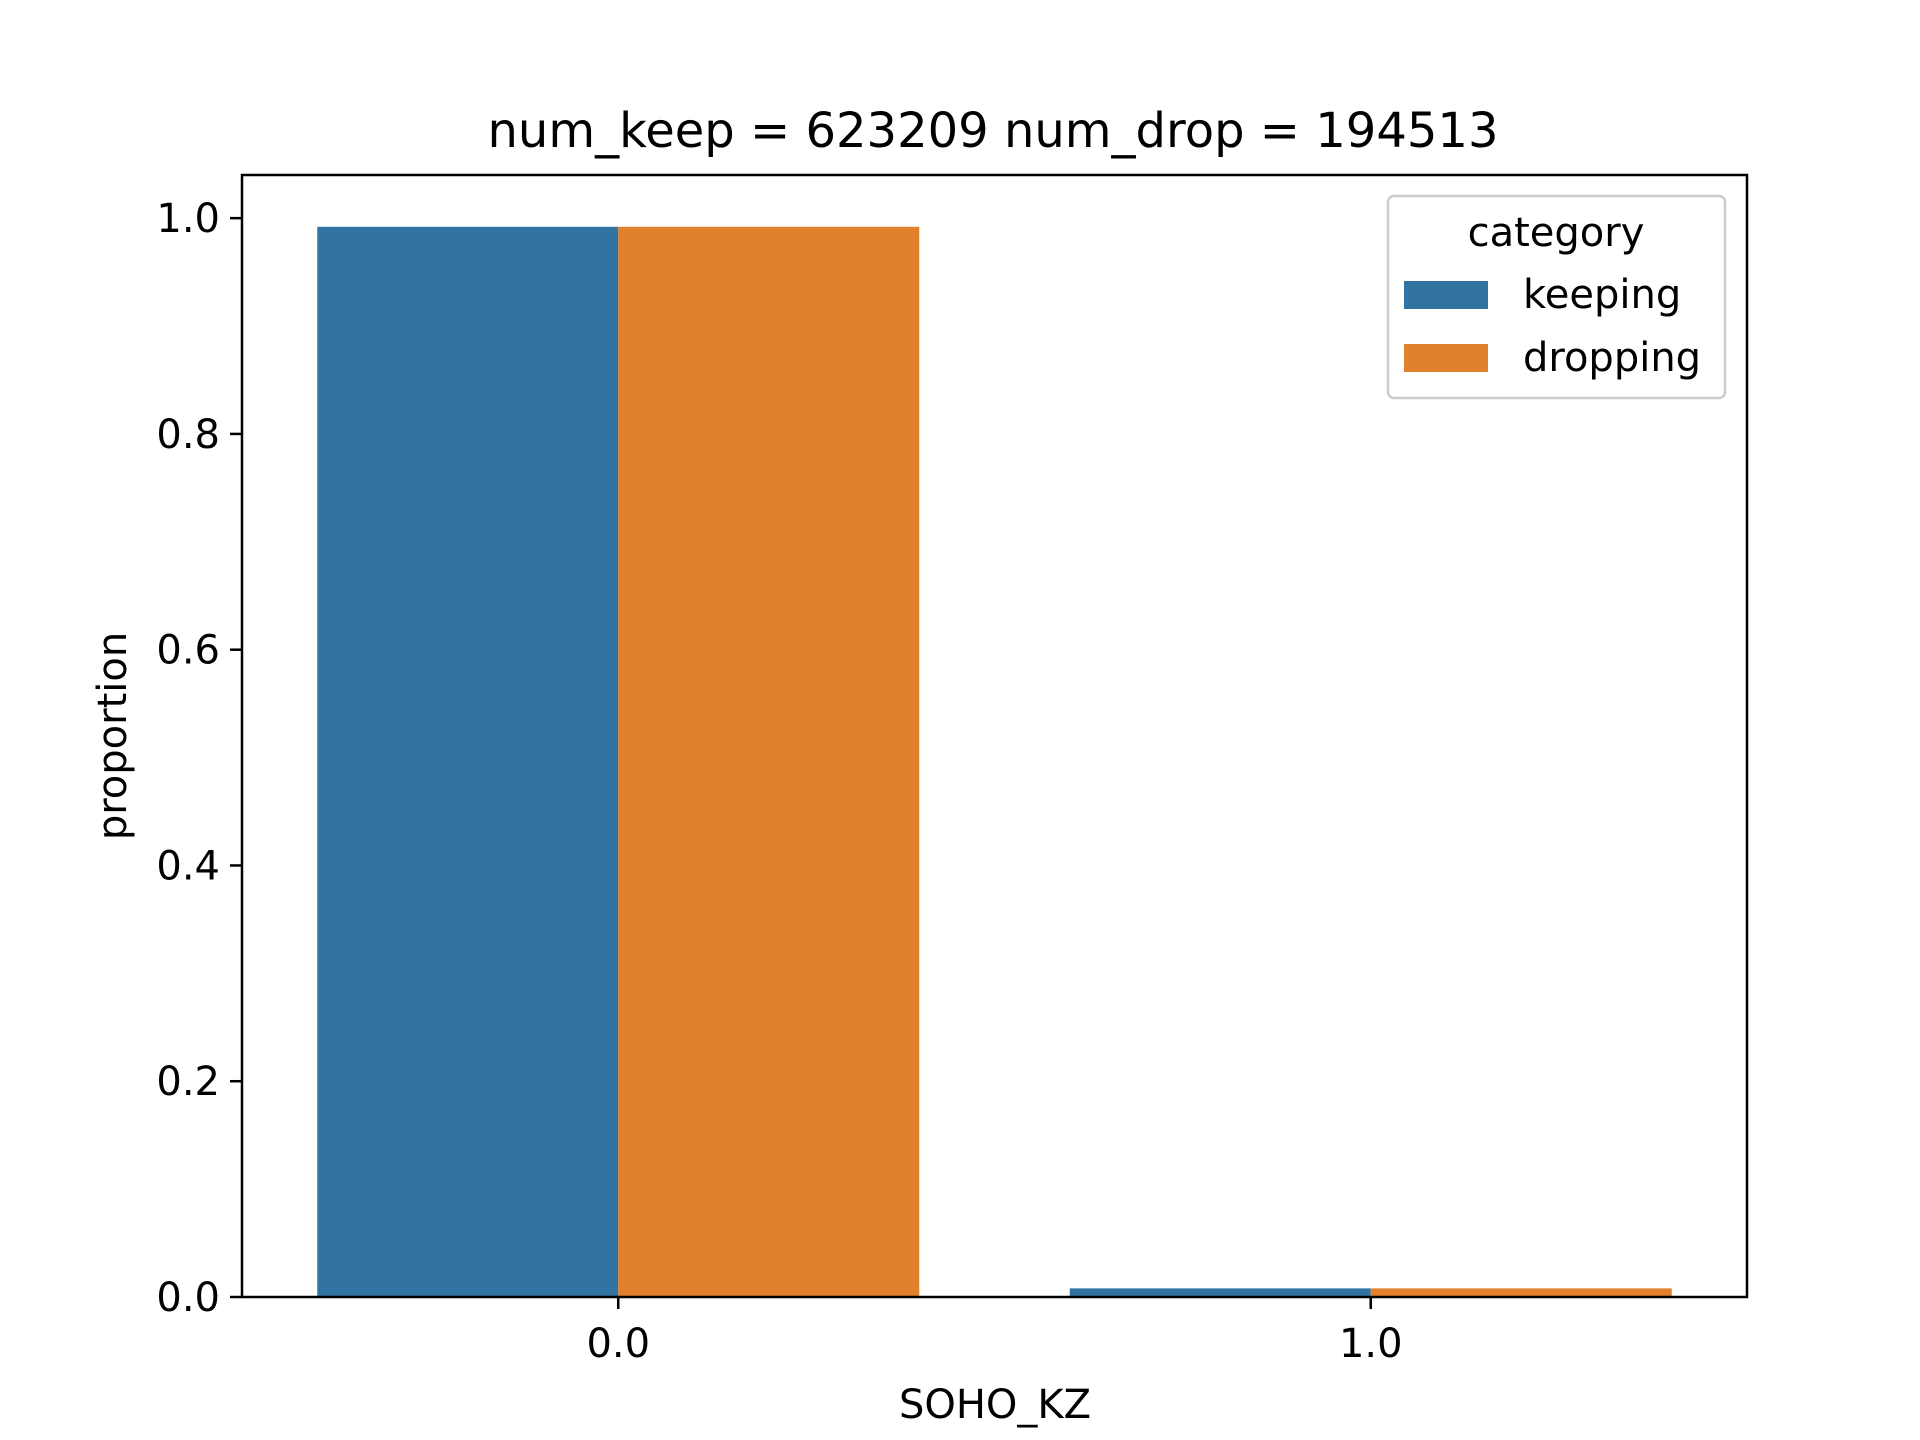  What do you see at coordinates (188, 1082) in the screenshot?
I see `y-tick-label: 0.2` at bounding box center [188, 1082].